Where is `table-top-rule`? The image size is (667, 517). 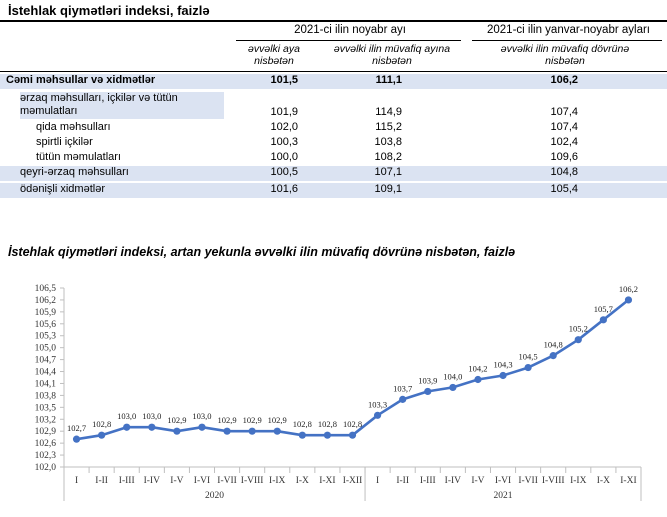 table-top-rule is located at coordinates (333, 21).